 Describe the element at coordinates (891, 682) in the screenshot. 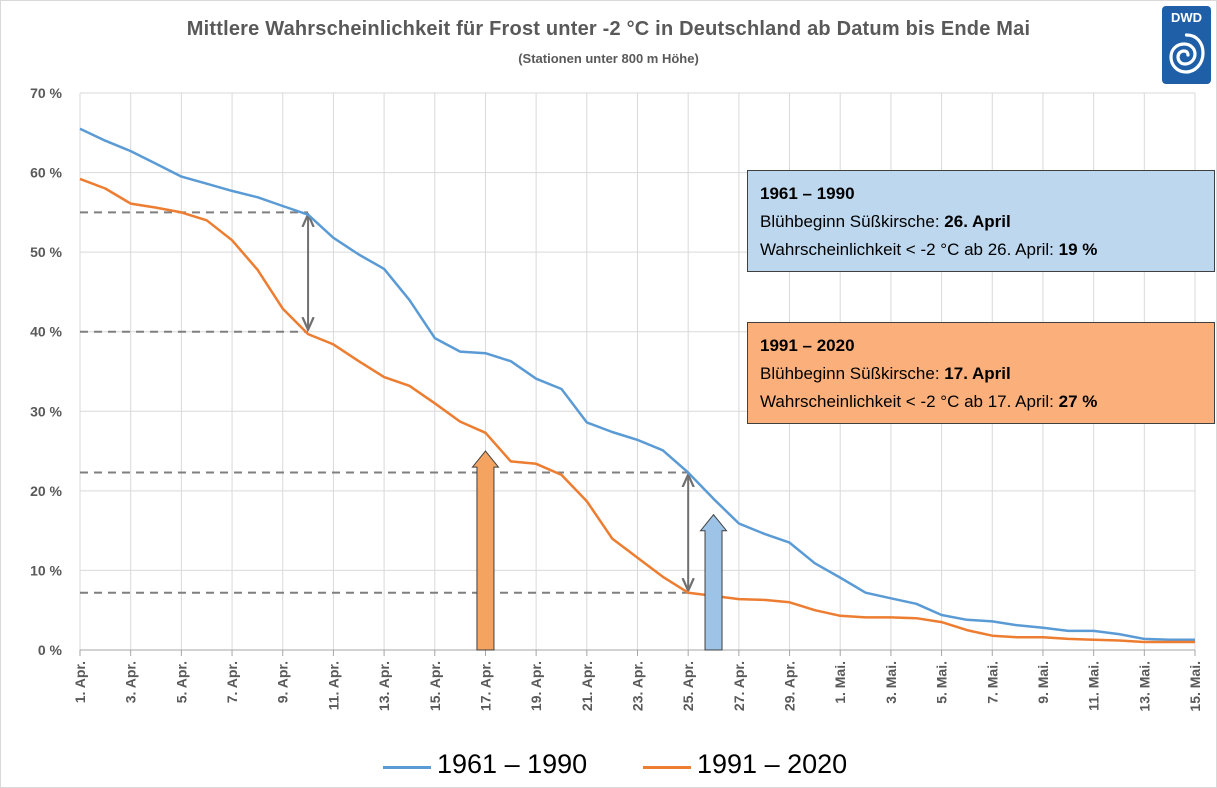

I see `x-tick-label: 3. Mai.` at that location.